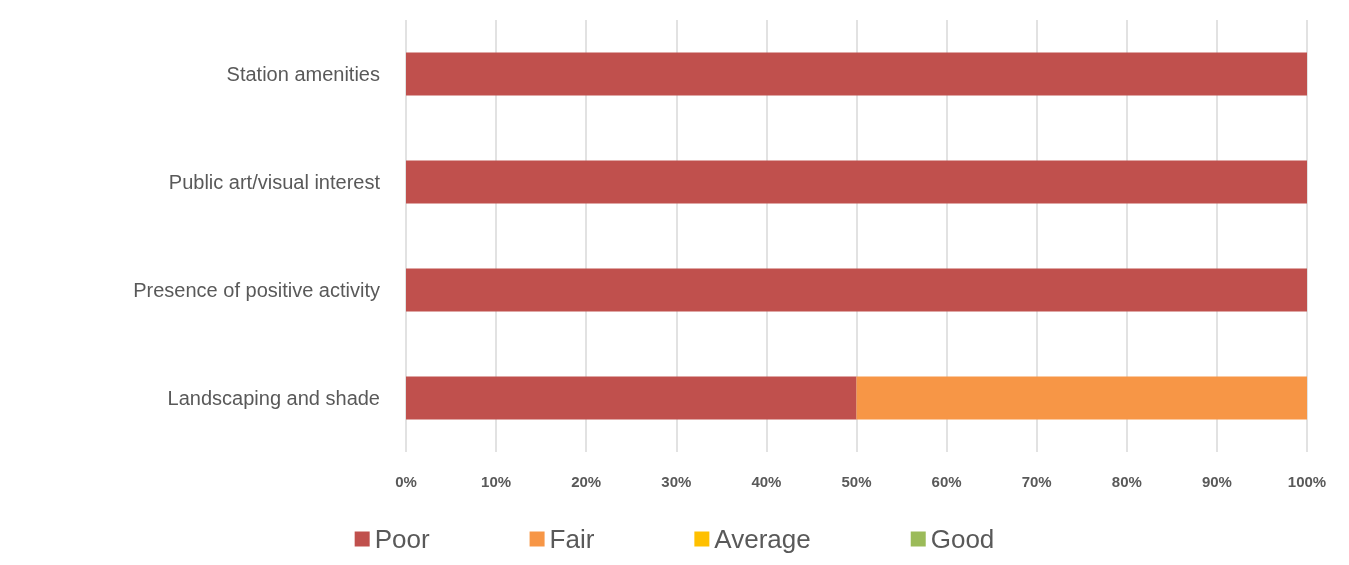 This screenshot has width=1349, height=565. Describe the element at coordinates (572, 539) in the screenshot. I see `legend-label: Fair` at that location.